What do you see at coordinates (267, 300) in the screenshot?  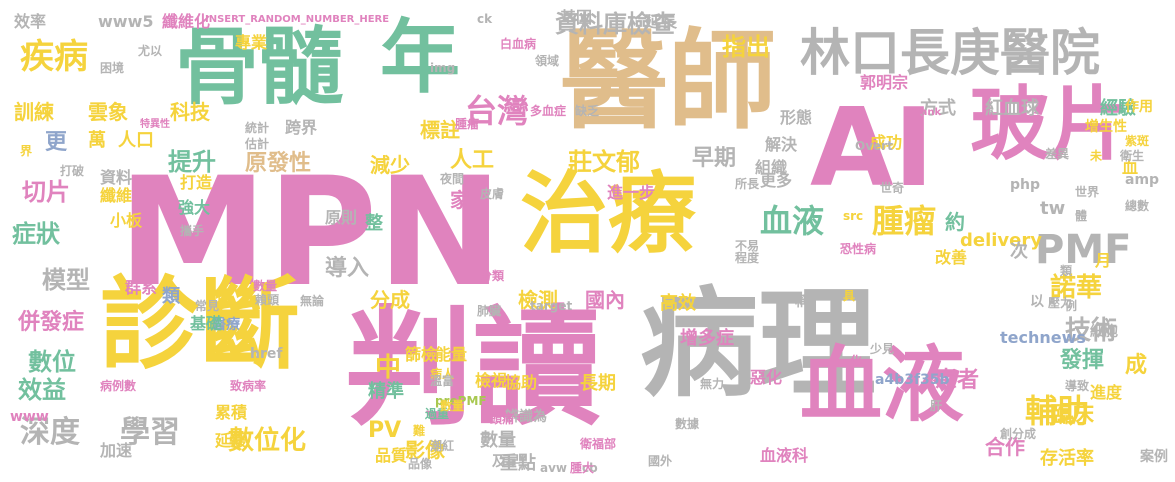 I see `word-156: 賴頭` at bounding box center [267, 300].